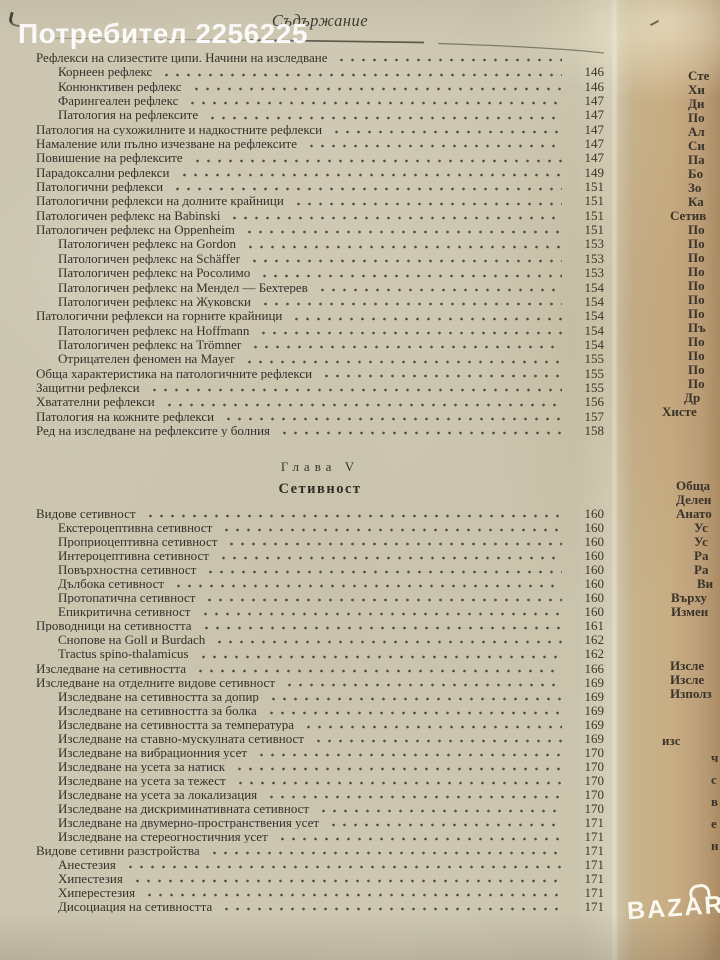  What do you see at coordinates (320, 780) in the screenshot?
I see `toc-row: Изследване на усета за тежест 170` at bounding box center [320, 780].